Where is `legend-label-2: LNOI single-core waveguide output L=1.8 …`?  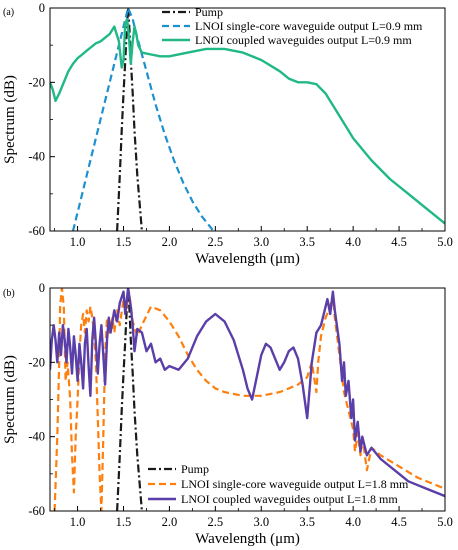
legend-label-2: LNOI single-core waveguide output L=1.8 … is located at coordinates (295, 484).